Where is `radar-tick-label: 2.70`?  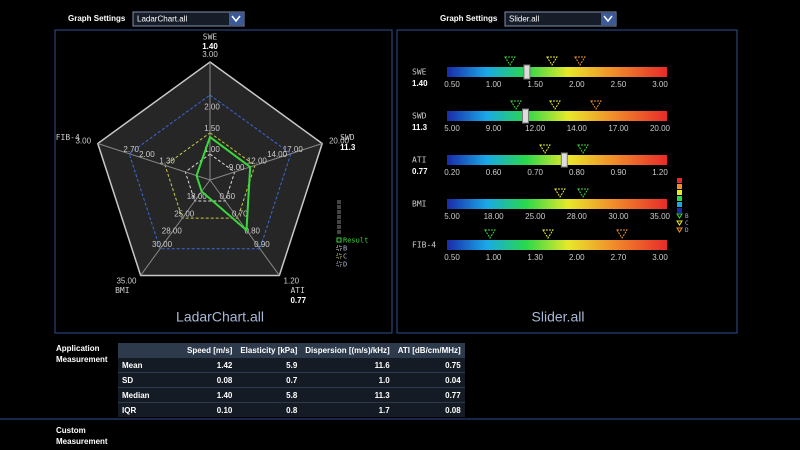 radar-tick-label: 2.70 is located at coordinates (131, 149).